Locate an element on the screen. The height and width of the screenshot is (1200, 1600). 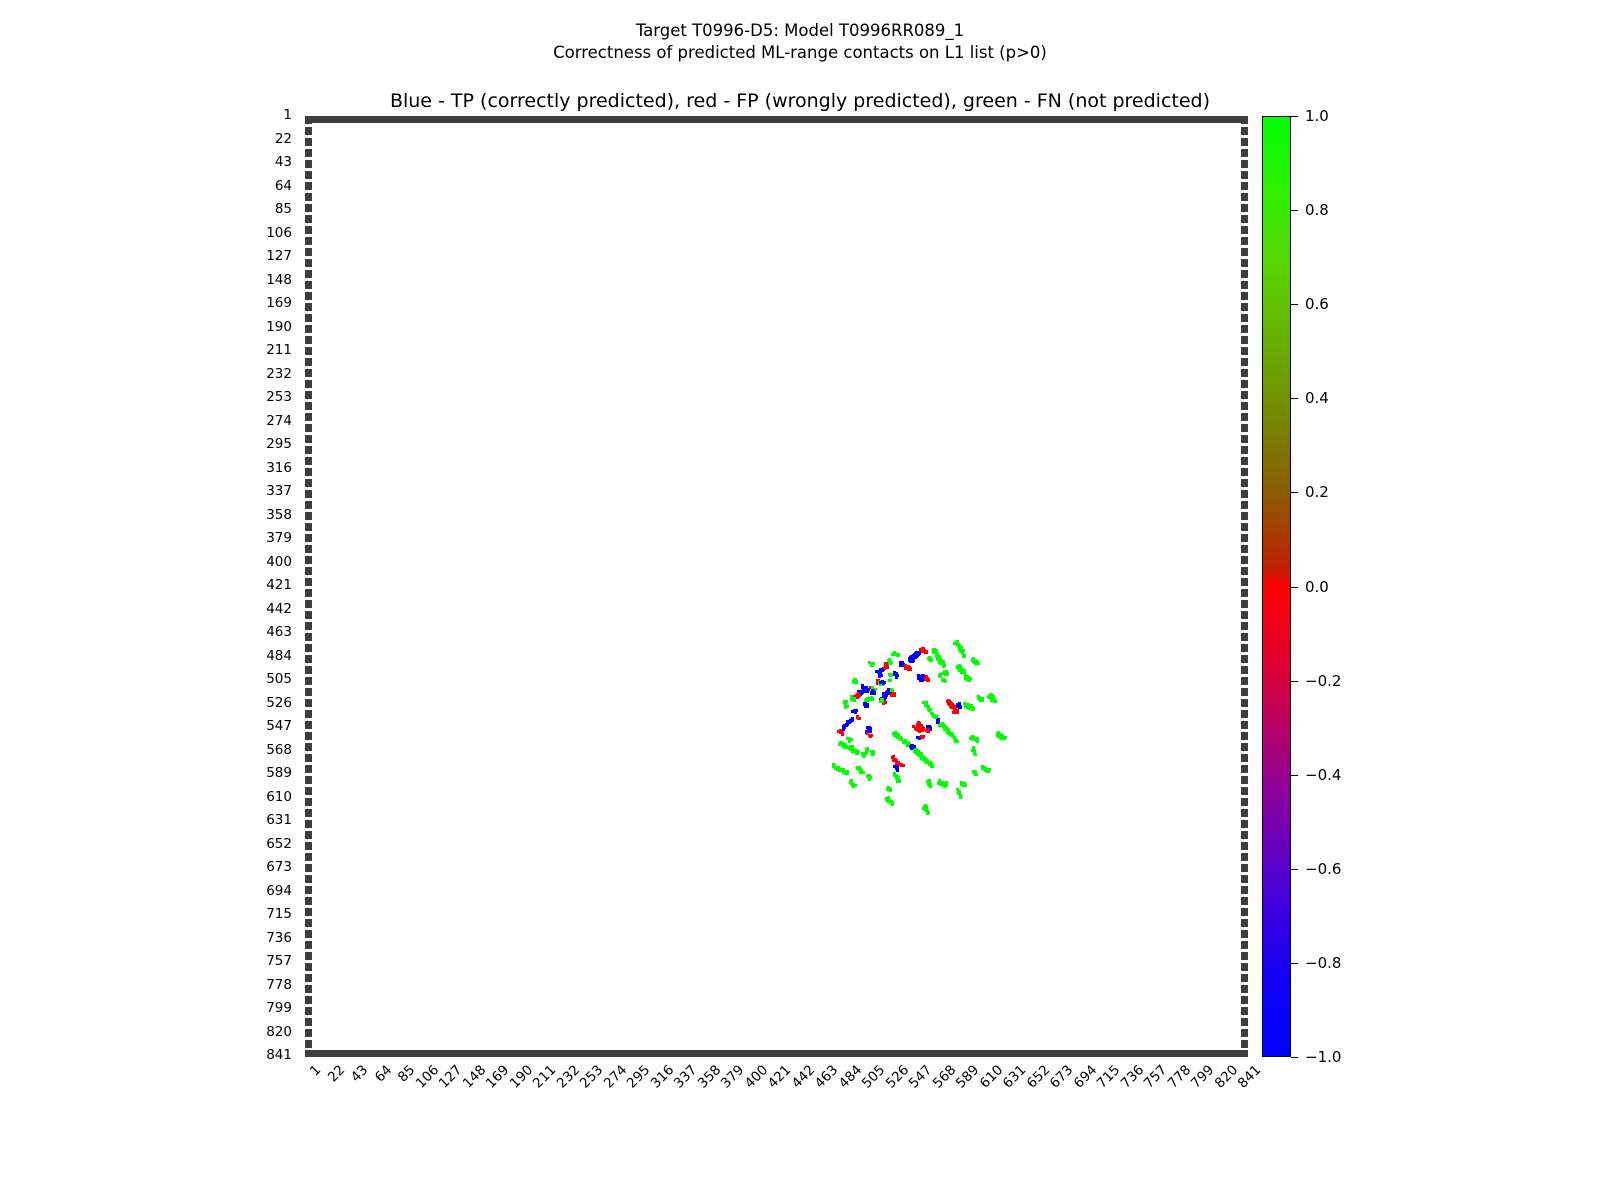
colorbar-tick-label: −0.4 is located at coordinates (1323, 774).